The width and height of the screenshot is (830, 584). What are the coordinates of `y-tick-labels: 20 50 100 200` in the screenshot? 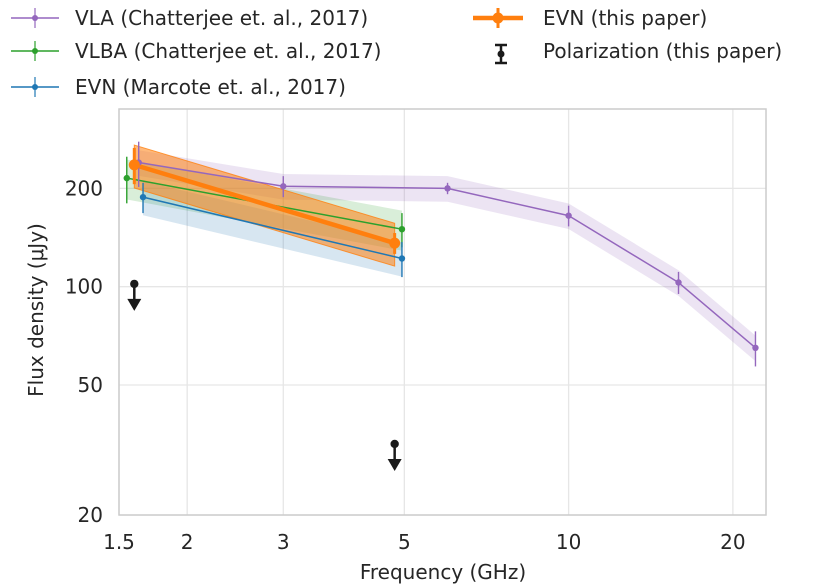 It's located at (84, 351).